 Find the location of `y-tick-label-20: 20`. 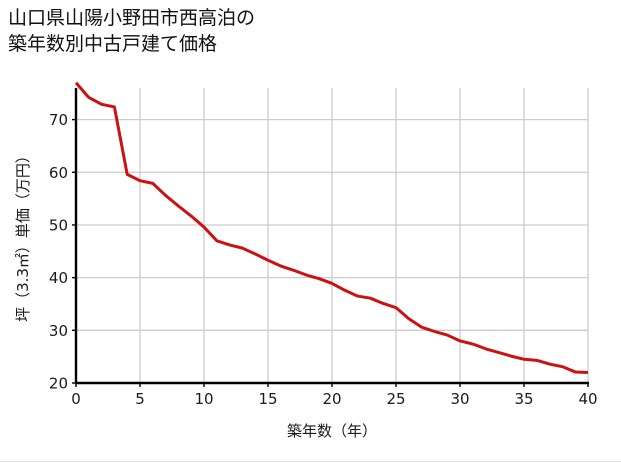

y-tick-label-20: 20 is located at coordinates (58, 384).